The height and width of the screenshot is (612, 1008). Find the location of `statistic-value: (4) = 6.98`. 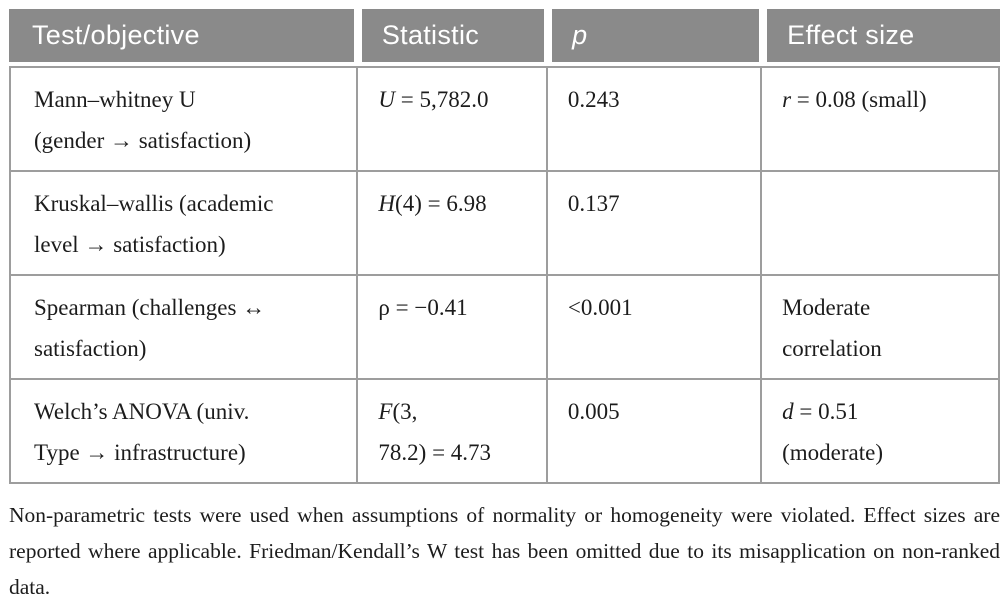

statistic-value: (4) = 6.98 is located at coordinates (441, 203).